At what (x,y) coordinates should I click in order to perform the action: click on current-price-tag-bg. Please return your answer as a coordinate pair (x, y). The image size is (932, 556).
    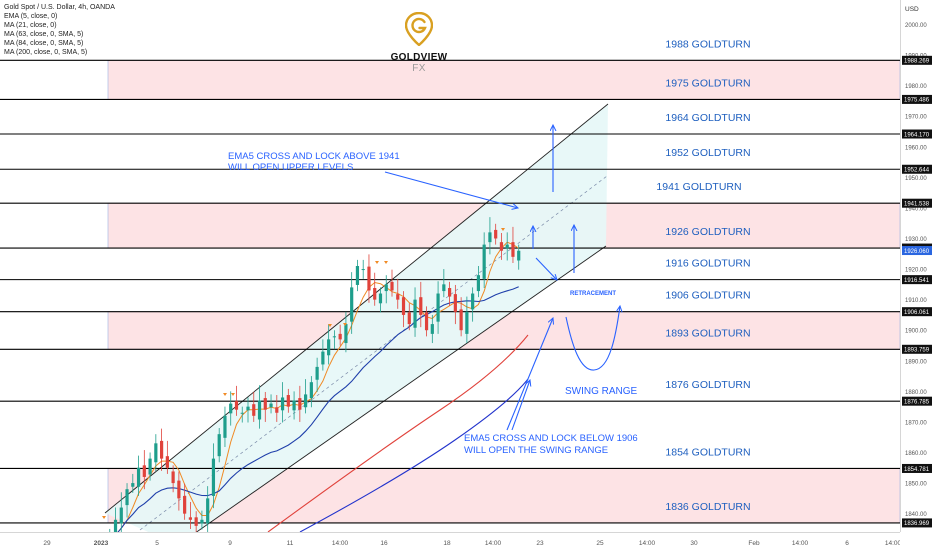
    Looking at the image, I should click on (917, 251).